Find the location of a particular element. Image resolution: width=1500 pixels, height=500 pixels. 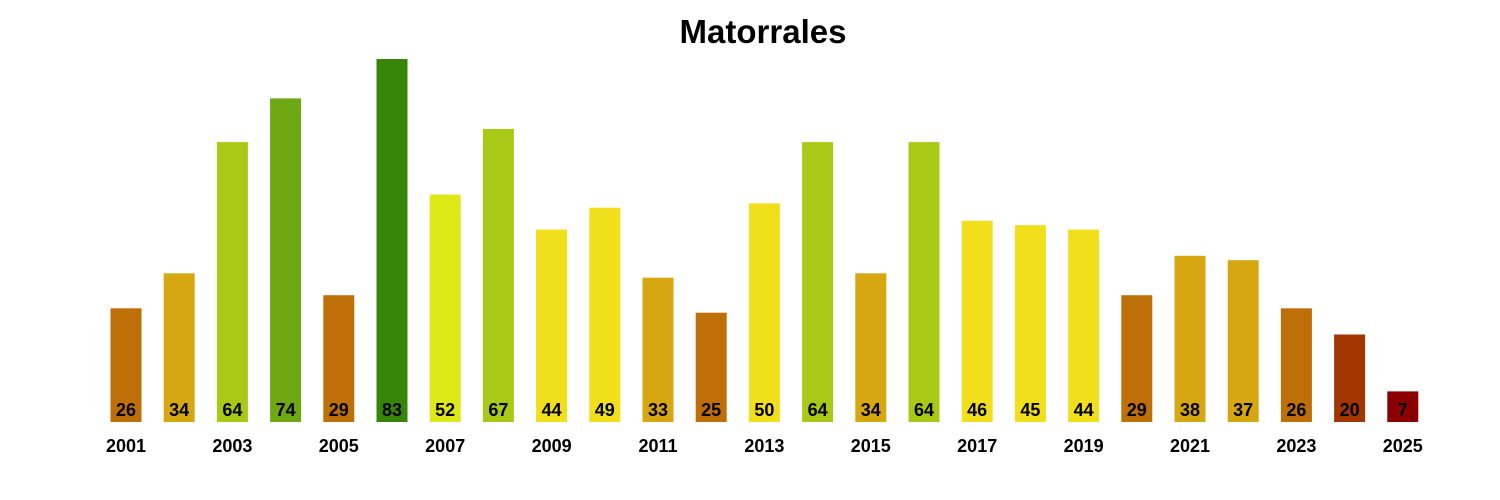

x-tick-label-2011: 2011 is located at coordinates (657, 446).